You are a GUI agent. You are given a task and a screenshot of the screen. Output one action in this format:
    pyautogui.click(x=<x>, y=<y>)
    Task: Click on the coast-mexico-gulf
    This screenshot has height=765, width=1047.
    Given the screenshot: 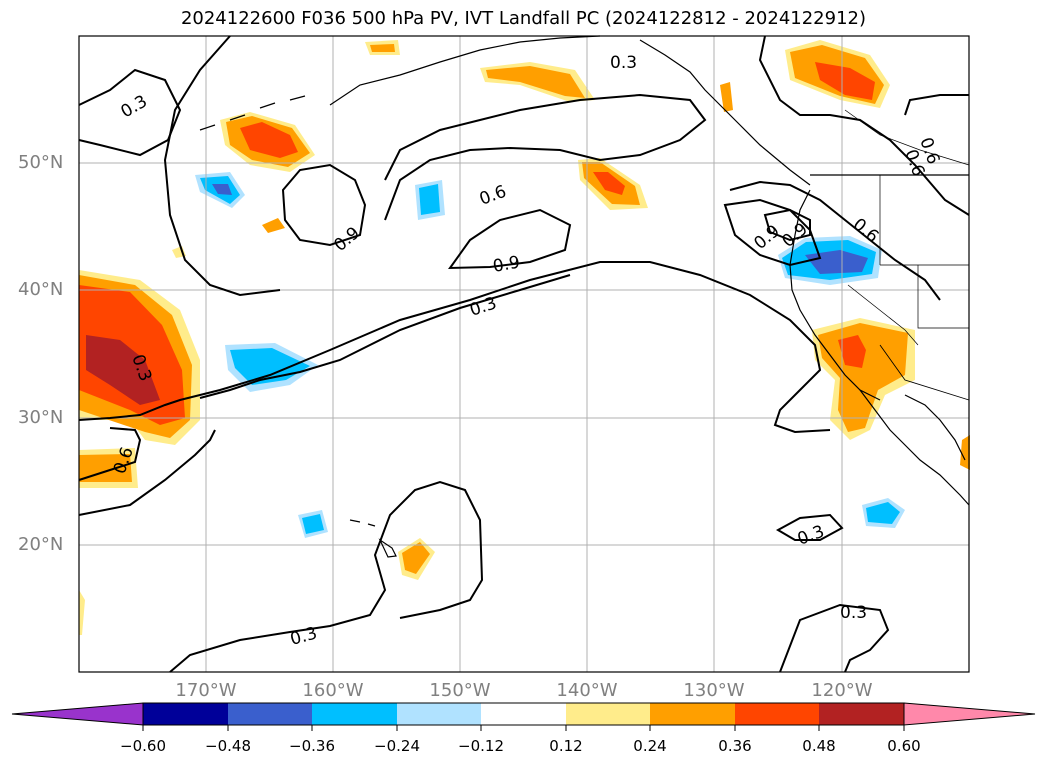 What is the action you would take?
    pyautogui.click(x=935, y=427)
    